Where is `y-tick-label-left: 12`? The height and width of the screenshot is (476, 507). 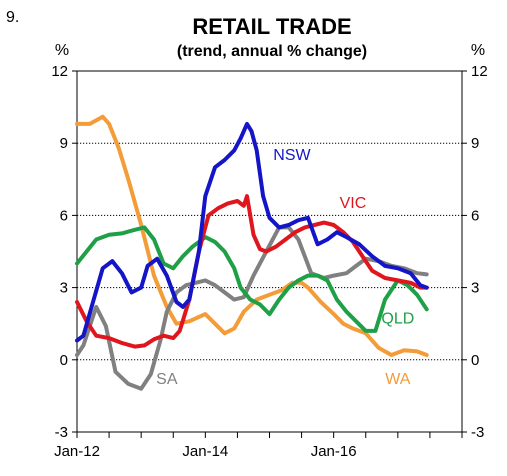
y-tick-label-left: 12 is located at coordinates (59, 71).